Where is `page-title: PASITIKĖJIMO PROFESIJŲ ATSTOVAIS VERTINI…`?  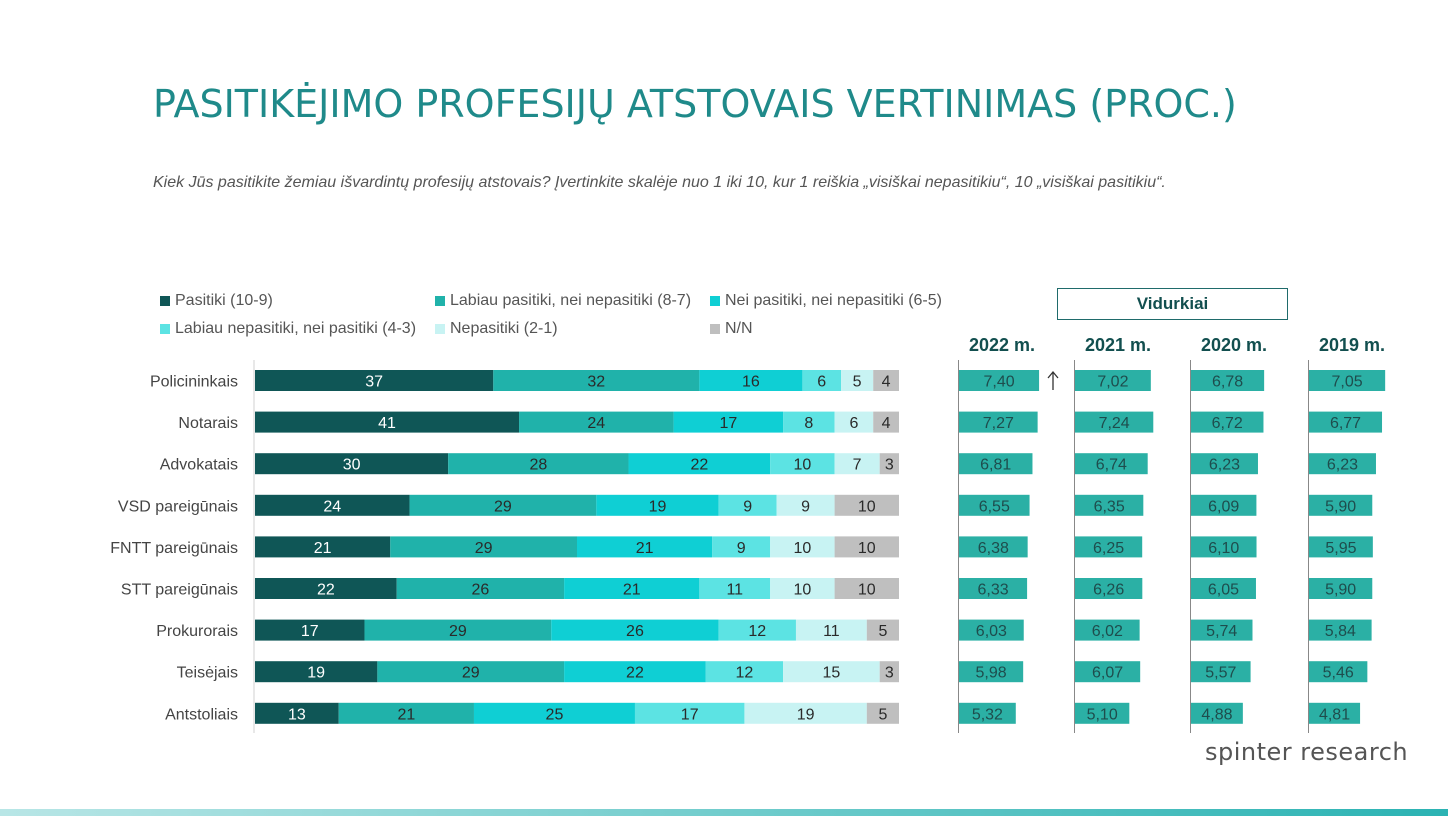 page-title: PASITIKĖJIMO PROFESIJŲ ATSTOVAIS VERTINI… is located at coordinates (695, 104).